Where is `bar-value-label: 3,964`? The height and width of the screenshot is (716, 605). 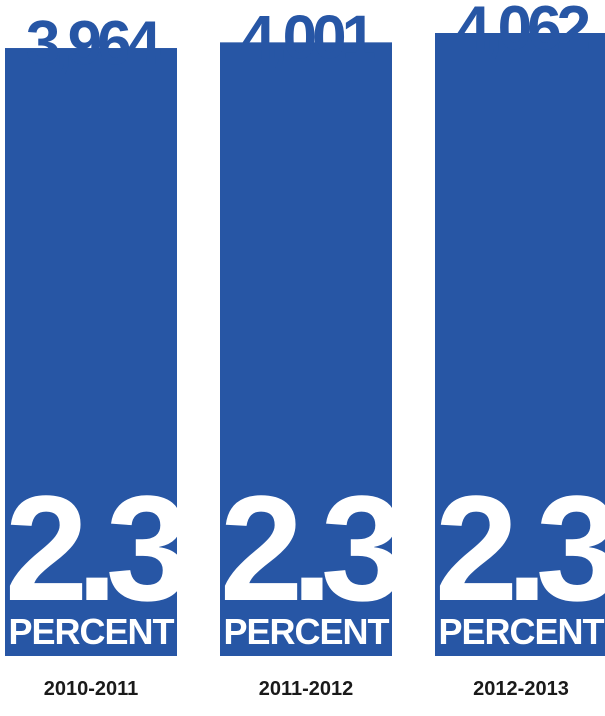
bar-value-label: 3,964 is located at coordinates (94, 43).